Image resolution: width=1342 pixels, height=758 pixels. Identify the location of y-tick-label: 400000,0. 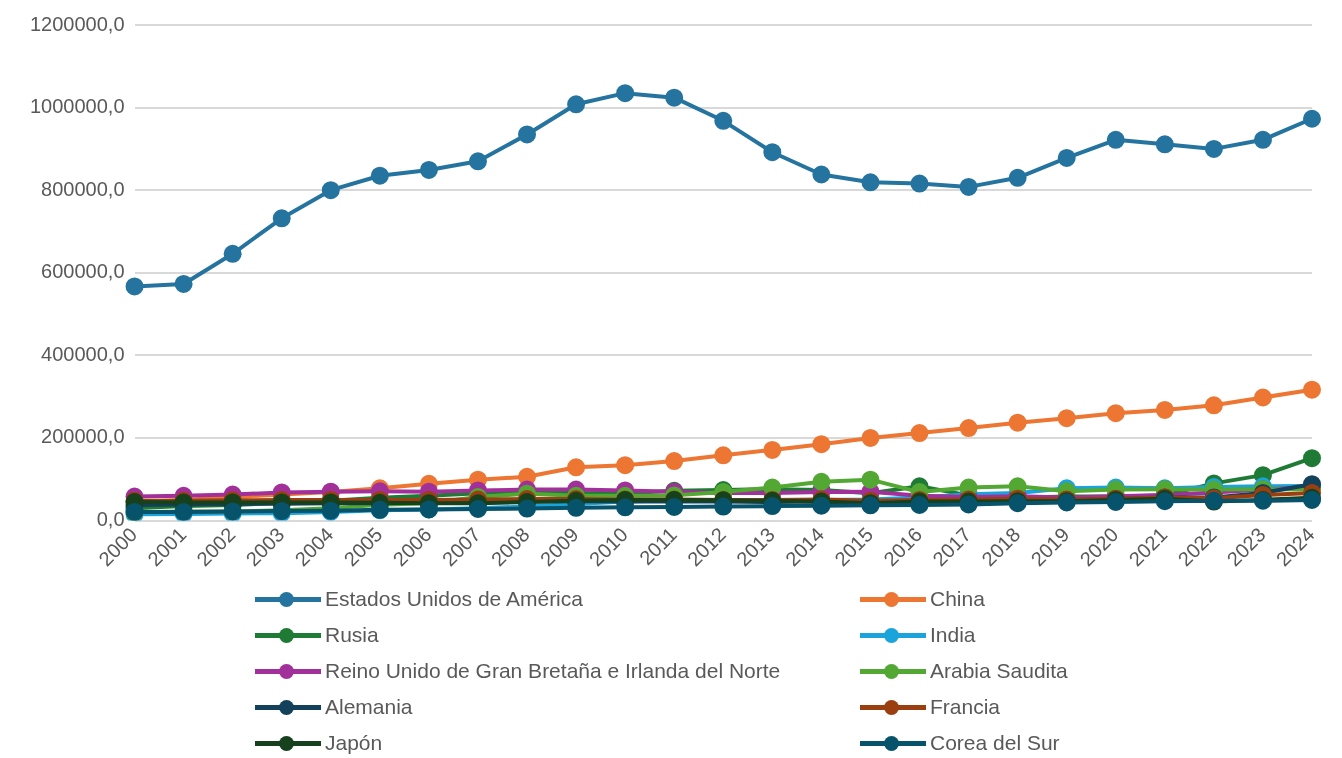
(83, 353).